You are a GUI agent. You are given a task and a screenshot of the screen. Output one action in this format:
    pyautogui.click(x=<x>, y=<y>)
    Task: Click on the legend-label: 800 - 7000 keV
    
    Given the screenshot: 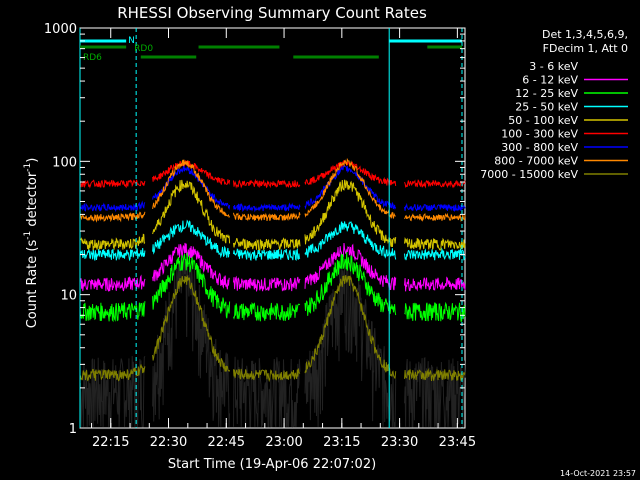 What is the action you would take?
    pyautogui.click(x=536, y=161)
    